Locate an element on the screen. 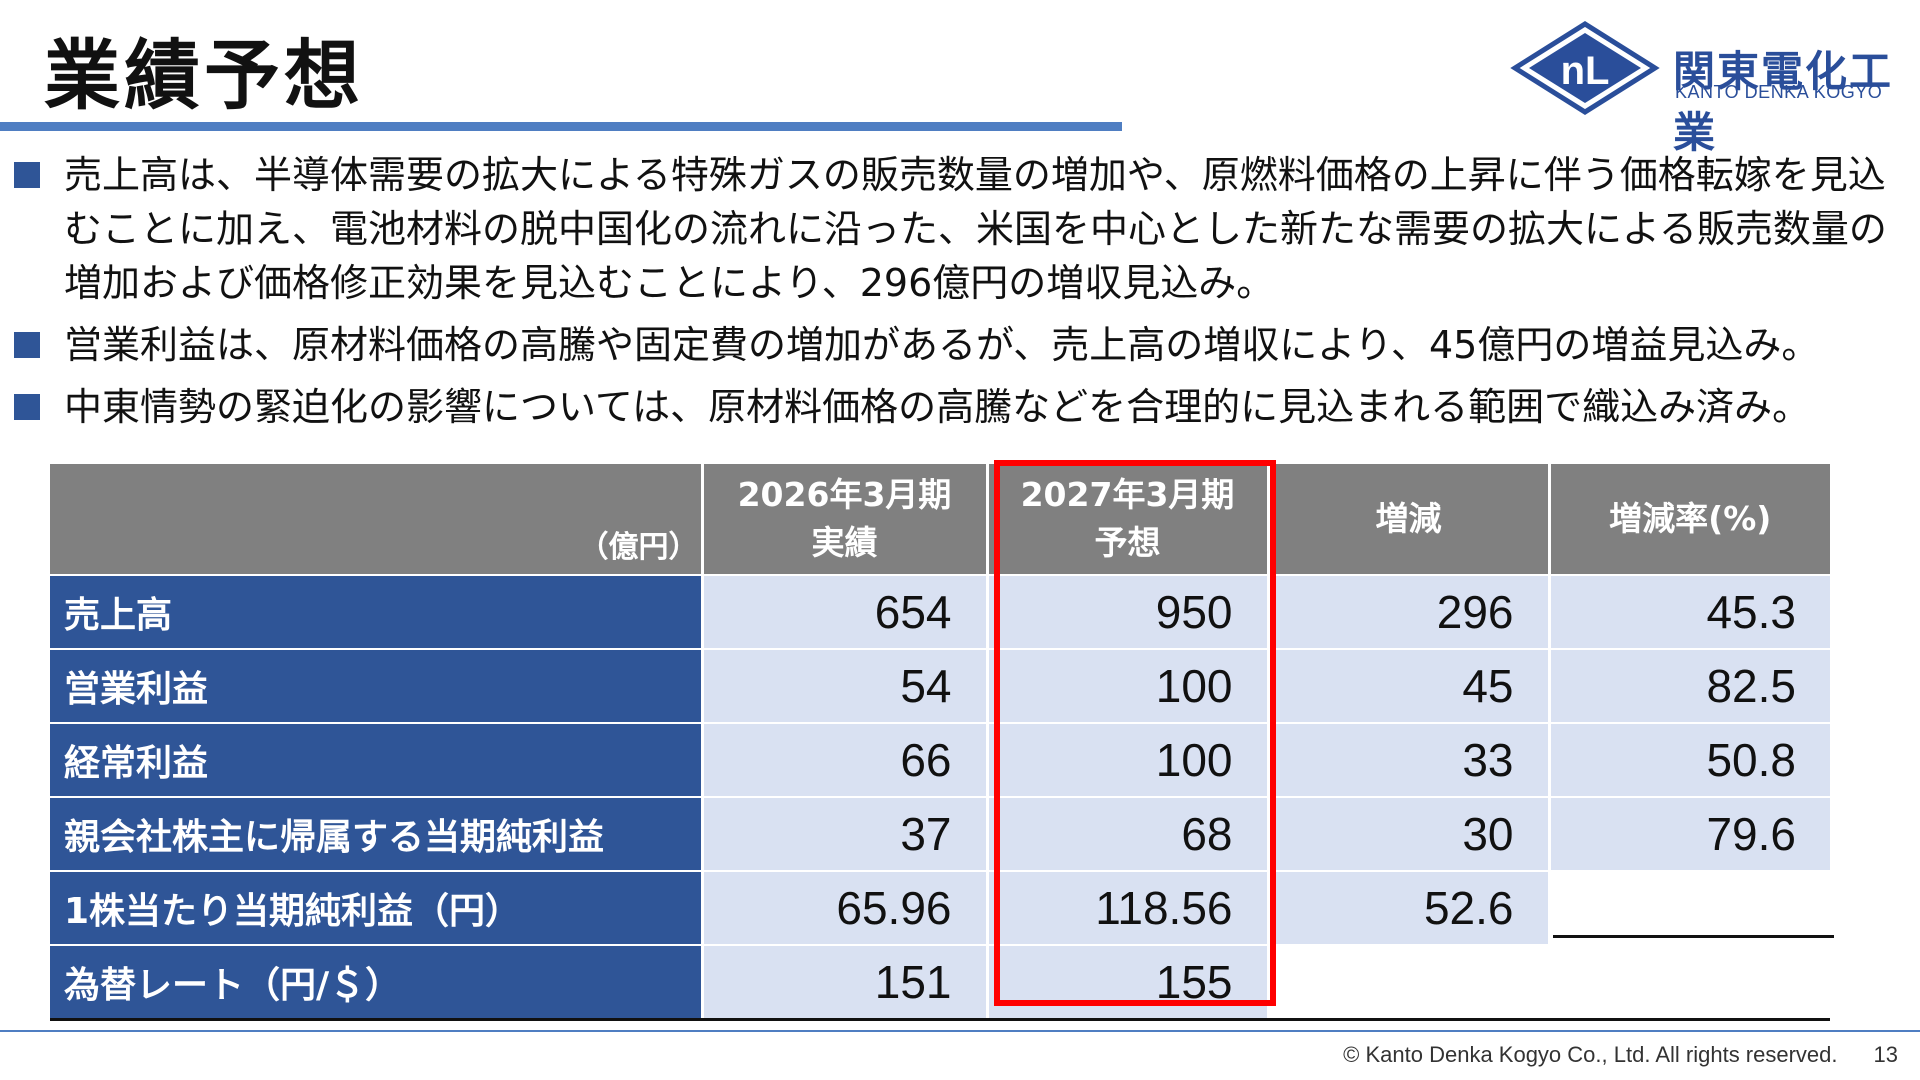  page-number: 13 is located at coordinates (1885, 1054).